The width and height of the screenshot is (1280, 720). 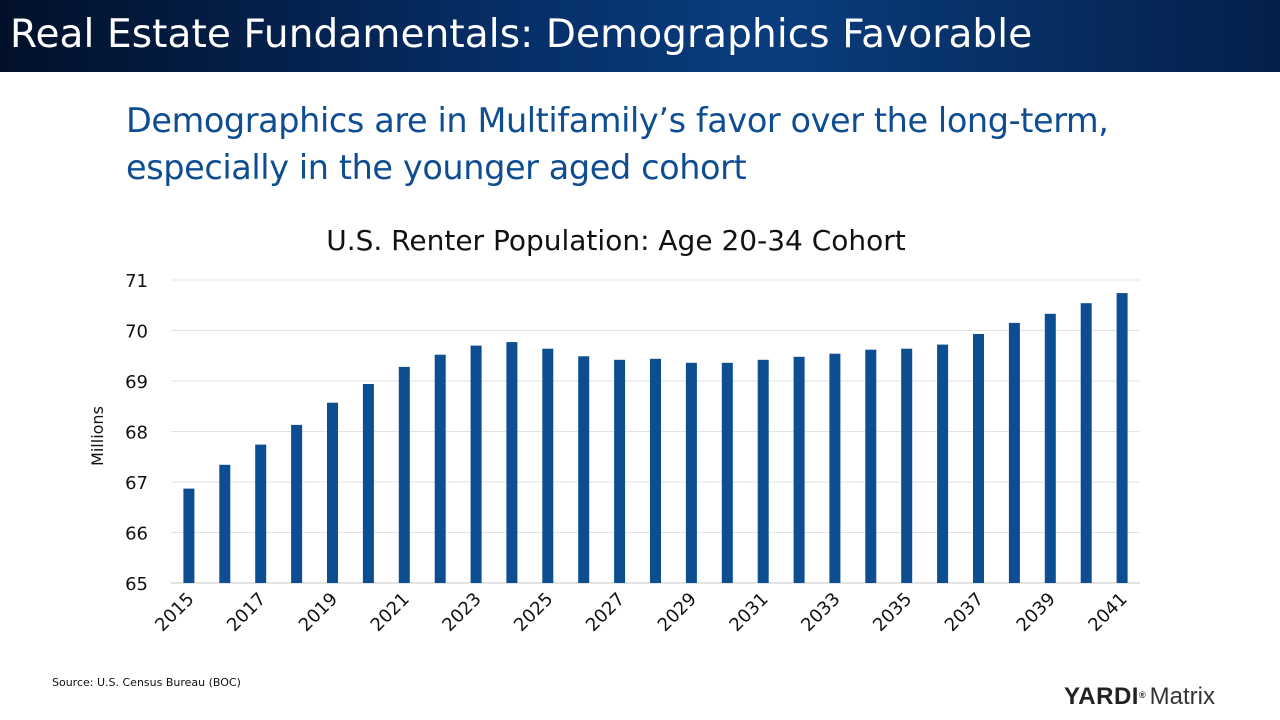 I want to click on bar-2029, so click(x=691, y=472).